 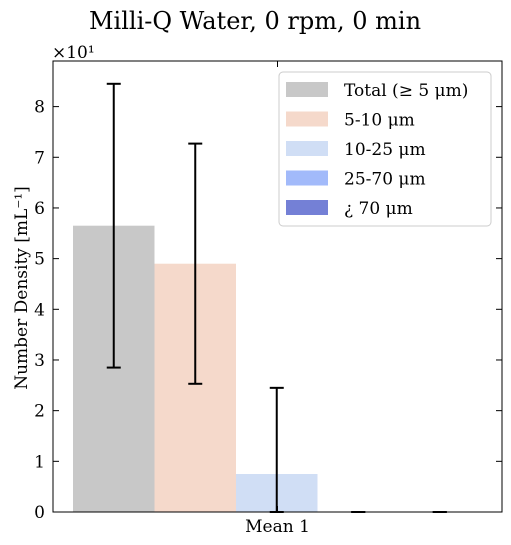 I want to click on y-tick-label-2: 2, so click(x=39, y=412).